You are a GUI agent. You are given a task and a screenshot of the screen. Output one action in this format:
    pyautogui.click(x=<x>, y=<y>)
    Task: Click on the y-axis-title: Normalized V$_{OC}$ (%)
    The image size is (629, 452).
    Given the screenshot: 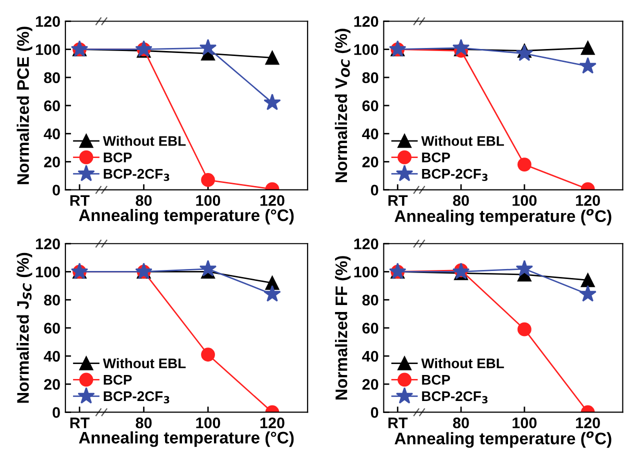 What is the action you would take?
    pyautogui.click(x=342, y=105)
    